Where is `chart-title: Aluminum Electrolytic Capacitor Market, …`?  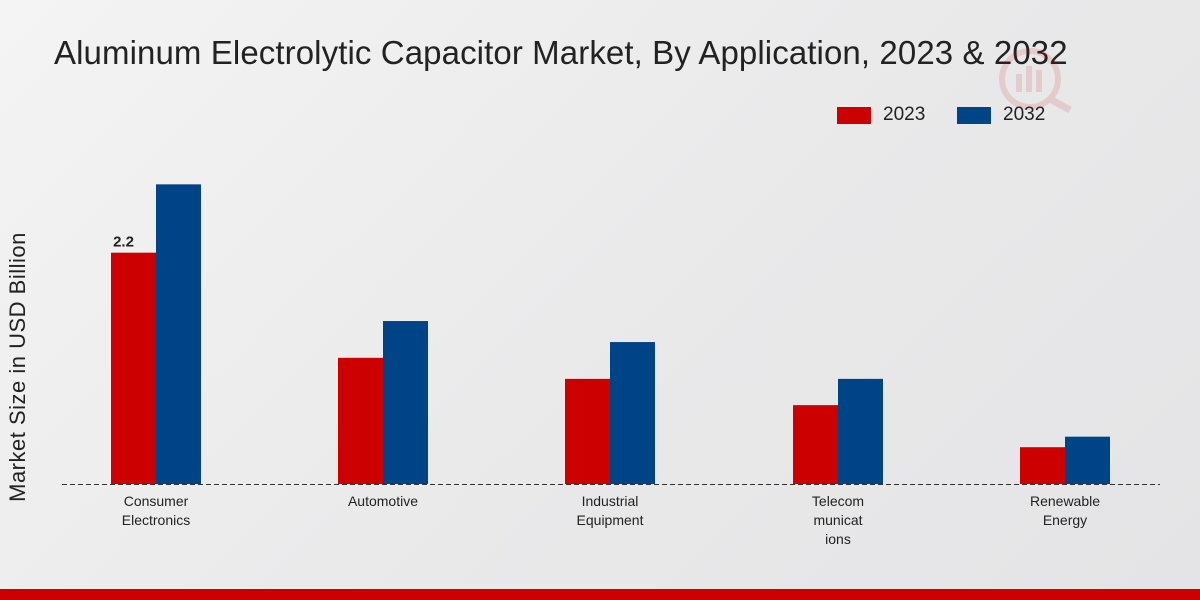
chart-title: Aluminum Electrolytic Capacitor Market, … is located at coordinates (561, 52).